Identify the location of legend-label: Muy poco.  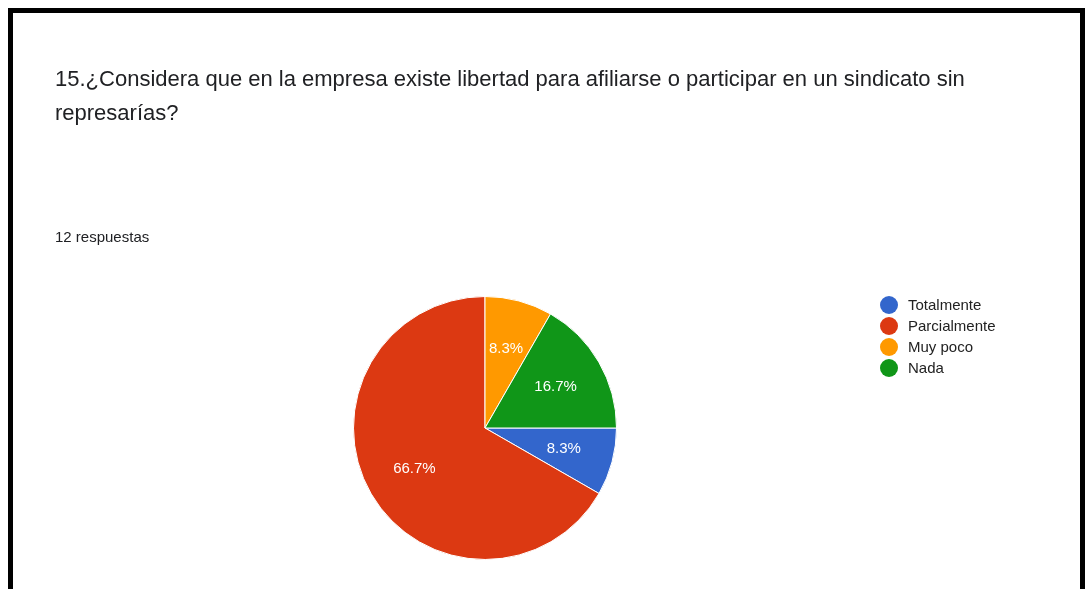
(941, 346).